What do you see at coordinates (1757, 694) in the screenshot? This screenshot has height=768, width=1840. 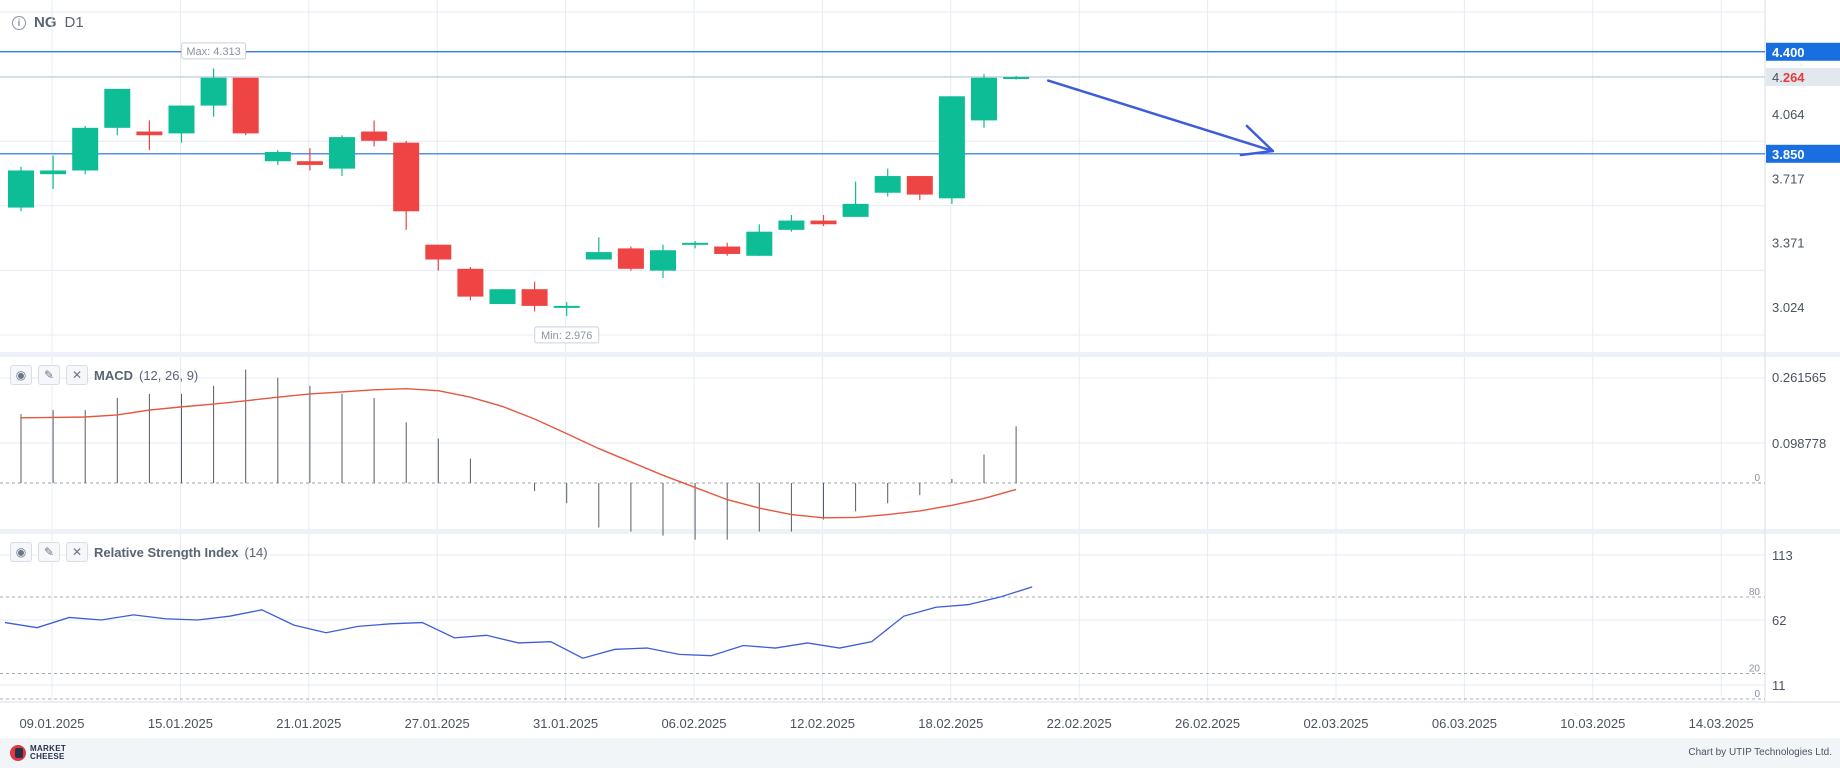 I see `rsi-level-label: 0` at bounding box center [1757, 694].